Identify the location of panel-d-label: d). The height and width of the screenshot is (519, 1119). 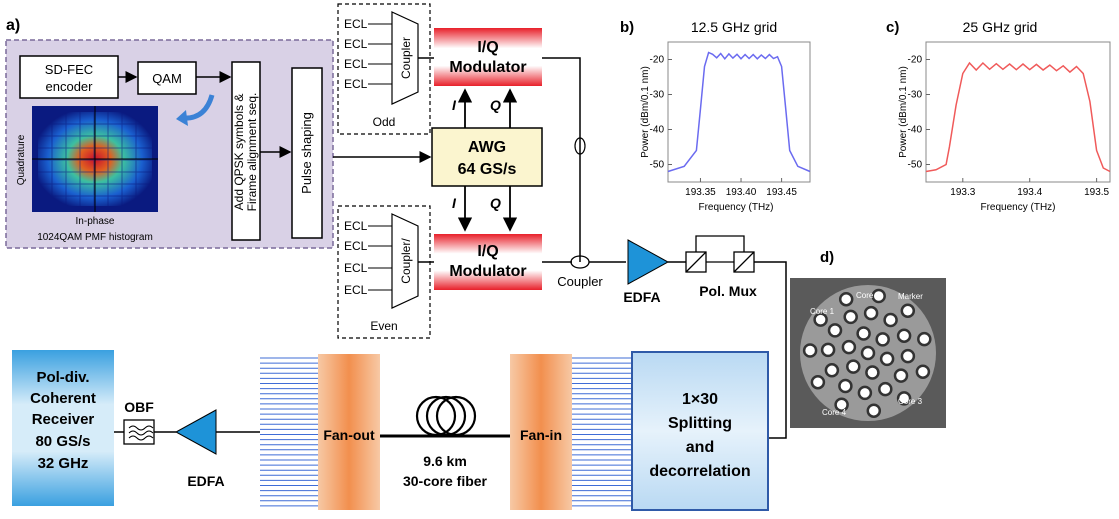
(827, 257).